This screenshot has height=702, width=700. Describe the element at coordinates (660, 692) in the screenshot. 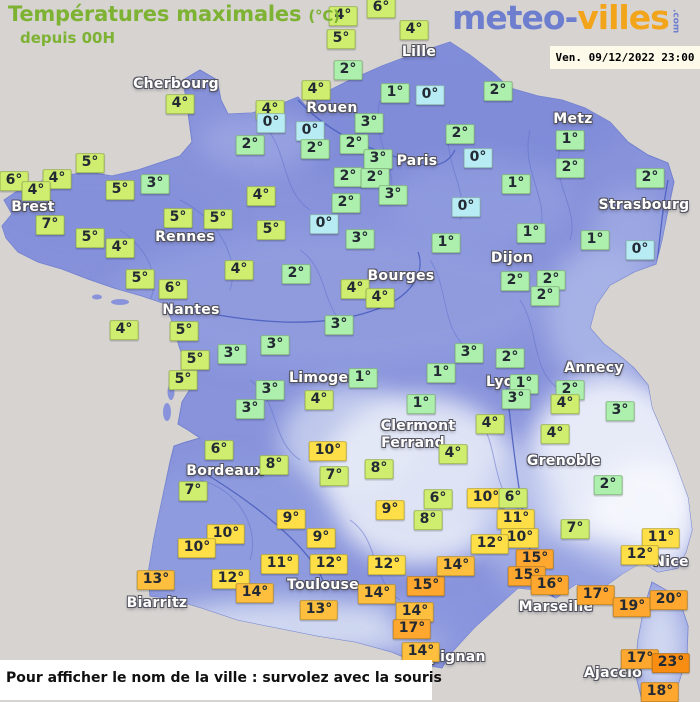

I see `temp-label: 18°` at that location.